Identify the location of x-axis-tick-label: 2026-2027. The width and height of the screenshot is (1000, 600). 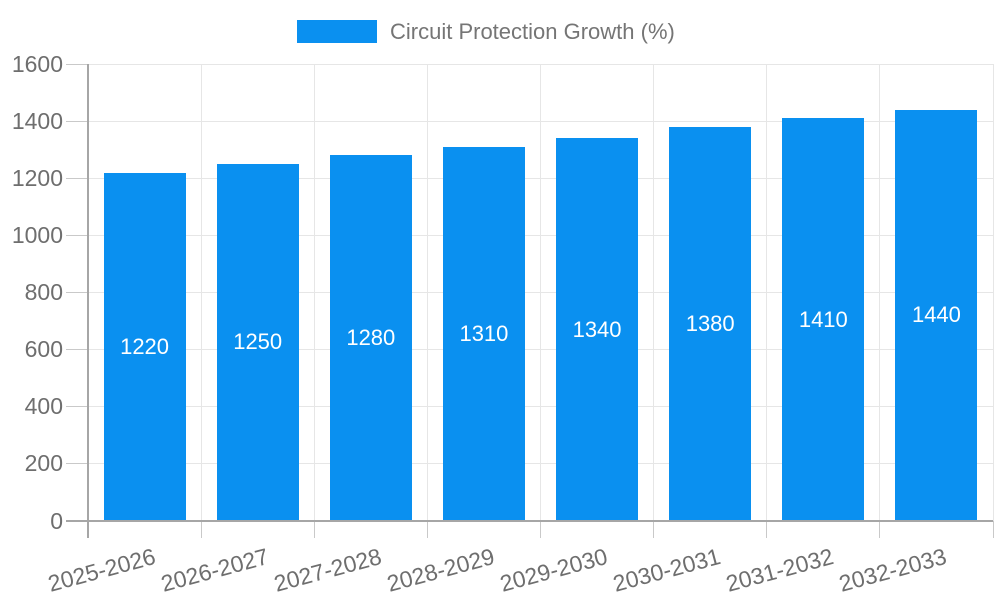
(214, 570).